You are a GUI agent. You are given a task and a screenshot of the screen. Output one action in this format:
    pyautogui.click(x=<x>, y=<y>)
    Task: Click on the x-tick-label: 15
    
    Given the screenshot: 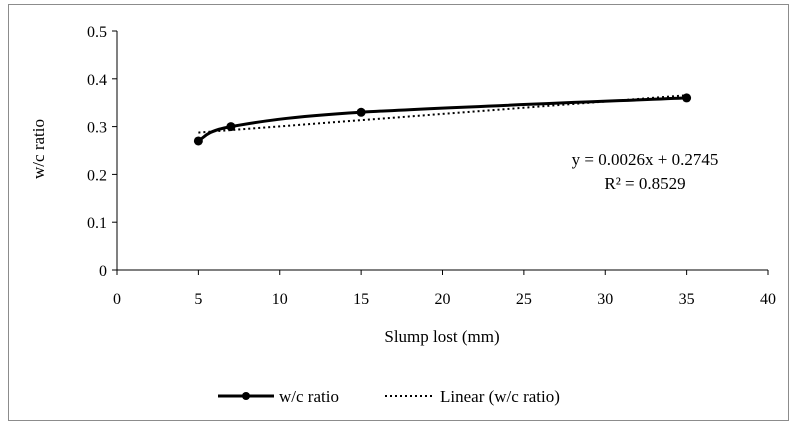 What is the action you would take?
    pyautogui.click(x=361, y=299)
    